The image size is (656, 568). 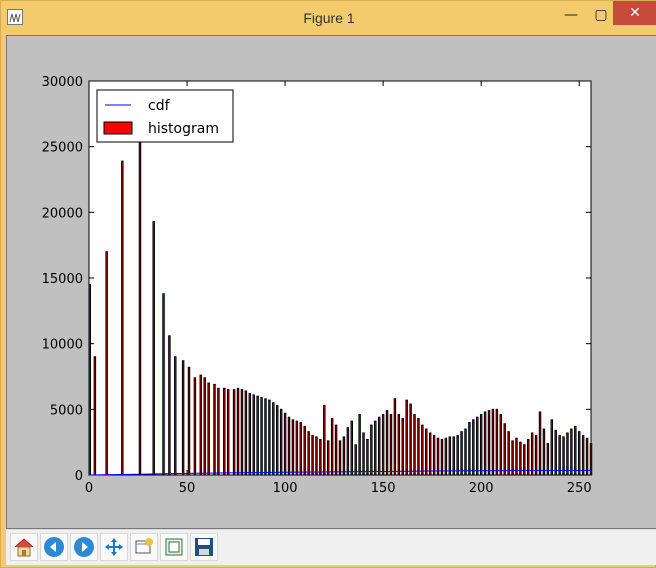 I want to click on configure-subplots-button, so click(x=174, y=547).